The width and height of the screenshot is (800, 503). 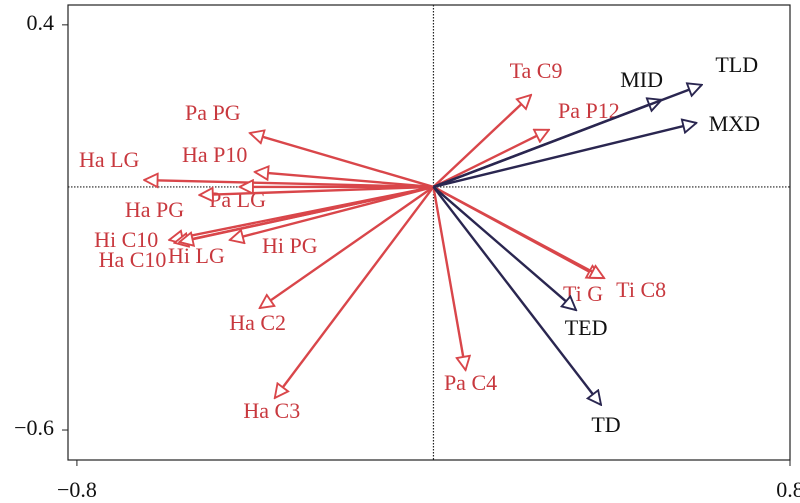 I want to click on arrow-label: Pa C4, so click(x=470, y=382).